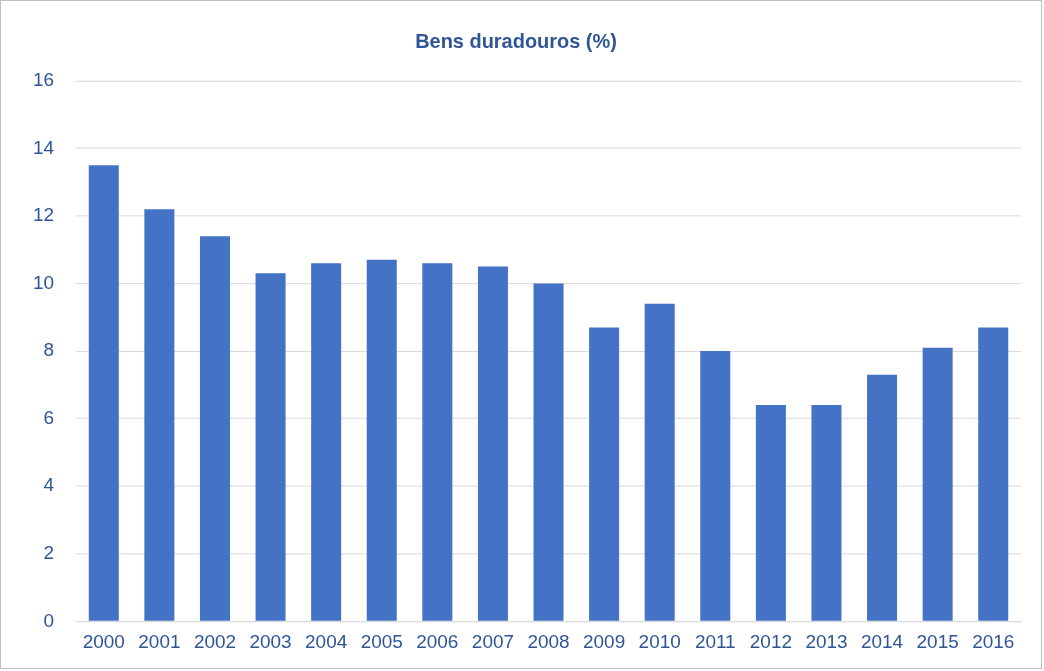  What do you see at coordinates (326, 641) in the screenshot?
I see `x-tick-label: 2004` at bounding box center [326, 641].